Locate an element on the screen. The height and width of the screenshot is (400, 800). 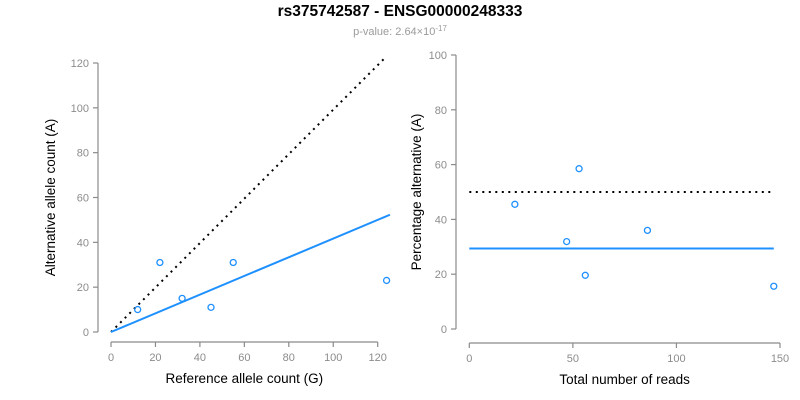
x-tick-label: 40 is located at coordinates (200, 358).